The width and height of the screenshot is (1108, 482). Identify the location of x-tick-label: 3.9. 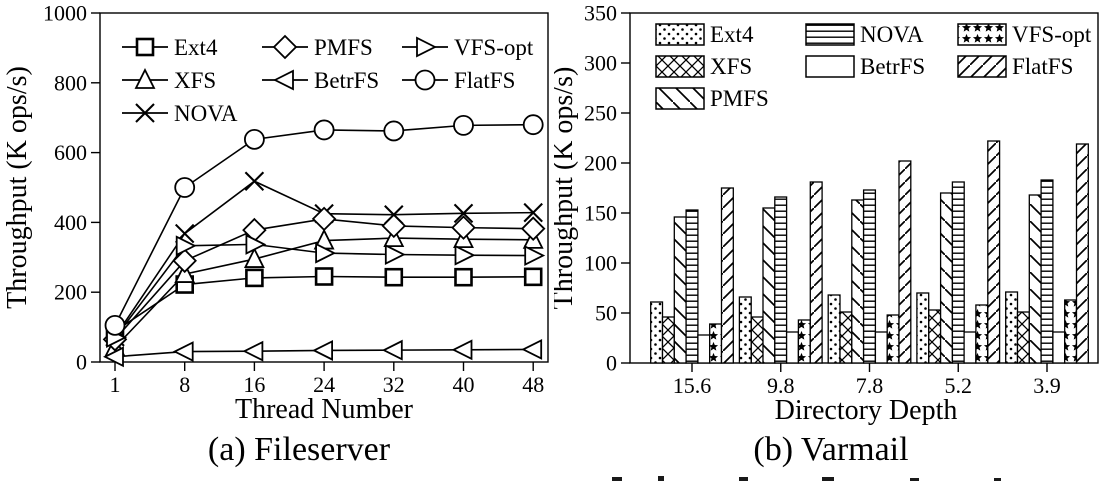
(1047, 385).